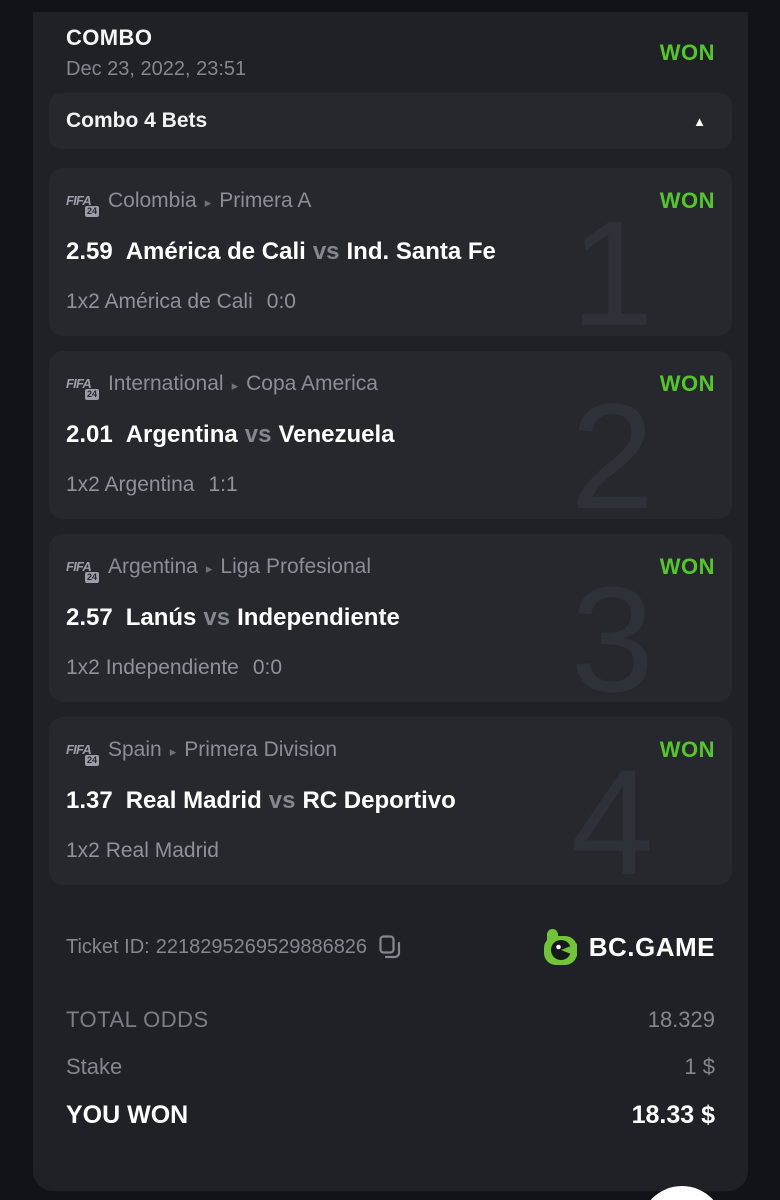 The height and width of the screenshot is (1200, 780). I want to click on match-line: 2.59 América de Cali vs Ind. Santa Fe, so click(390, 252).